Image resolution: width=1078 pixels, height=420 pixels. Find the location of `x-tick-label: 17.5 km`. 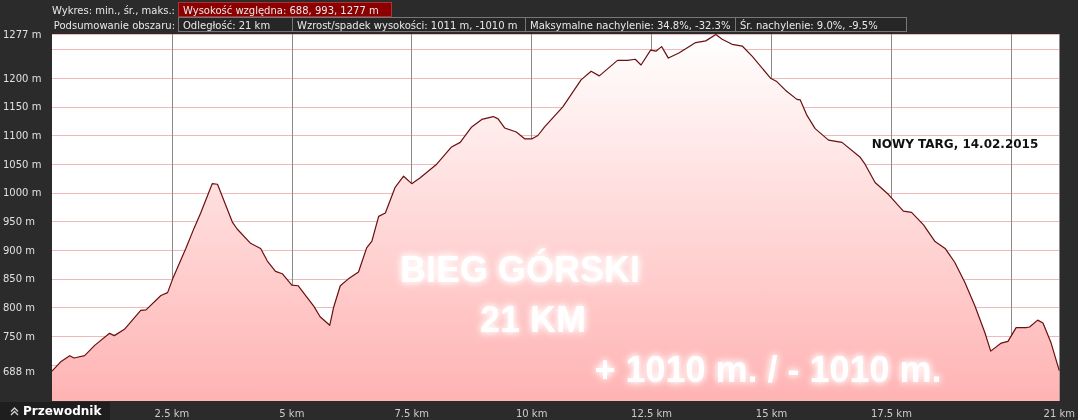

x-tick-label: 17.5 km is located at coordinates (891, 413).